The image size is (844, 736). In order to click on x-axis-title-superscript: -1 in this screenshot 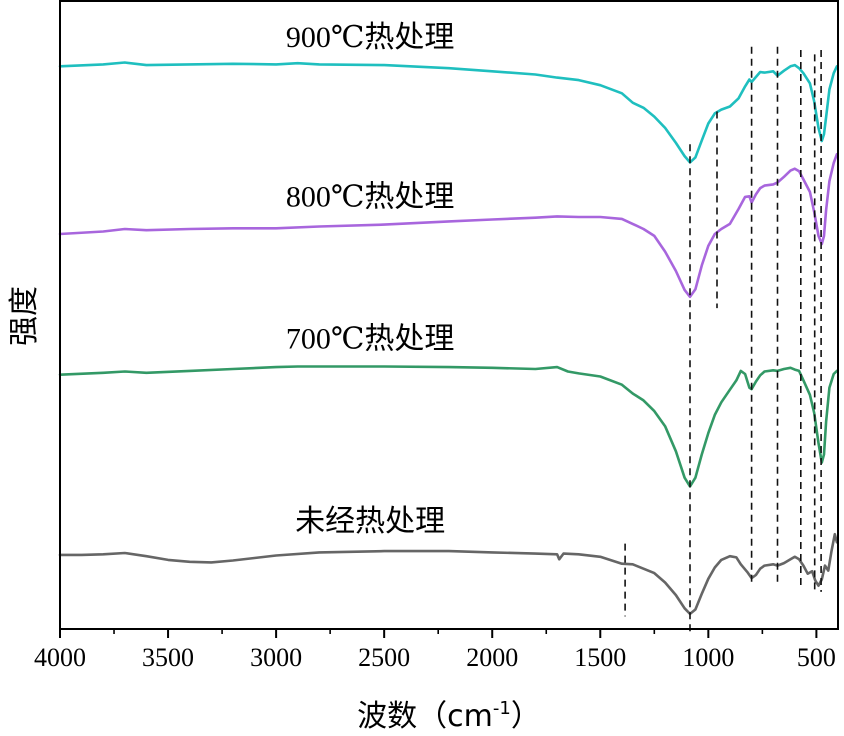, I will do `click(502, 708)`.